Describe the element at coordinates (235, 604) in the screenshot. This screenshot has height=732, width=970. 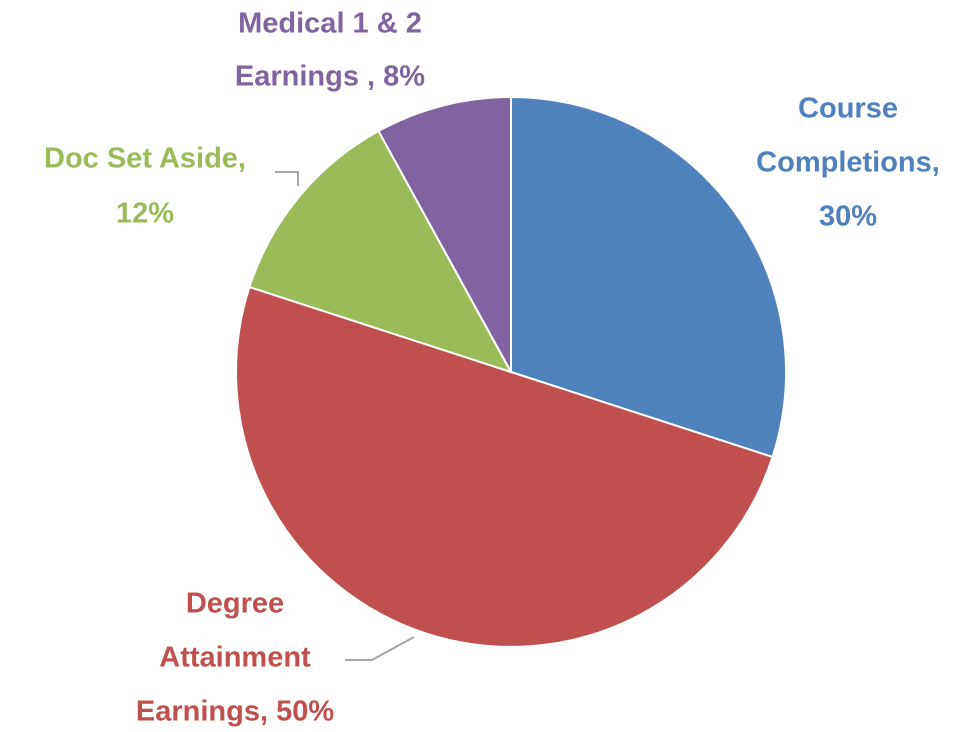
I see `data-label: Degree` at that location.